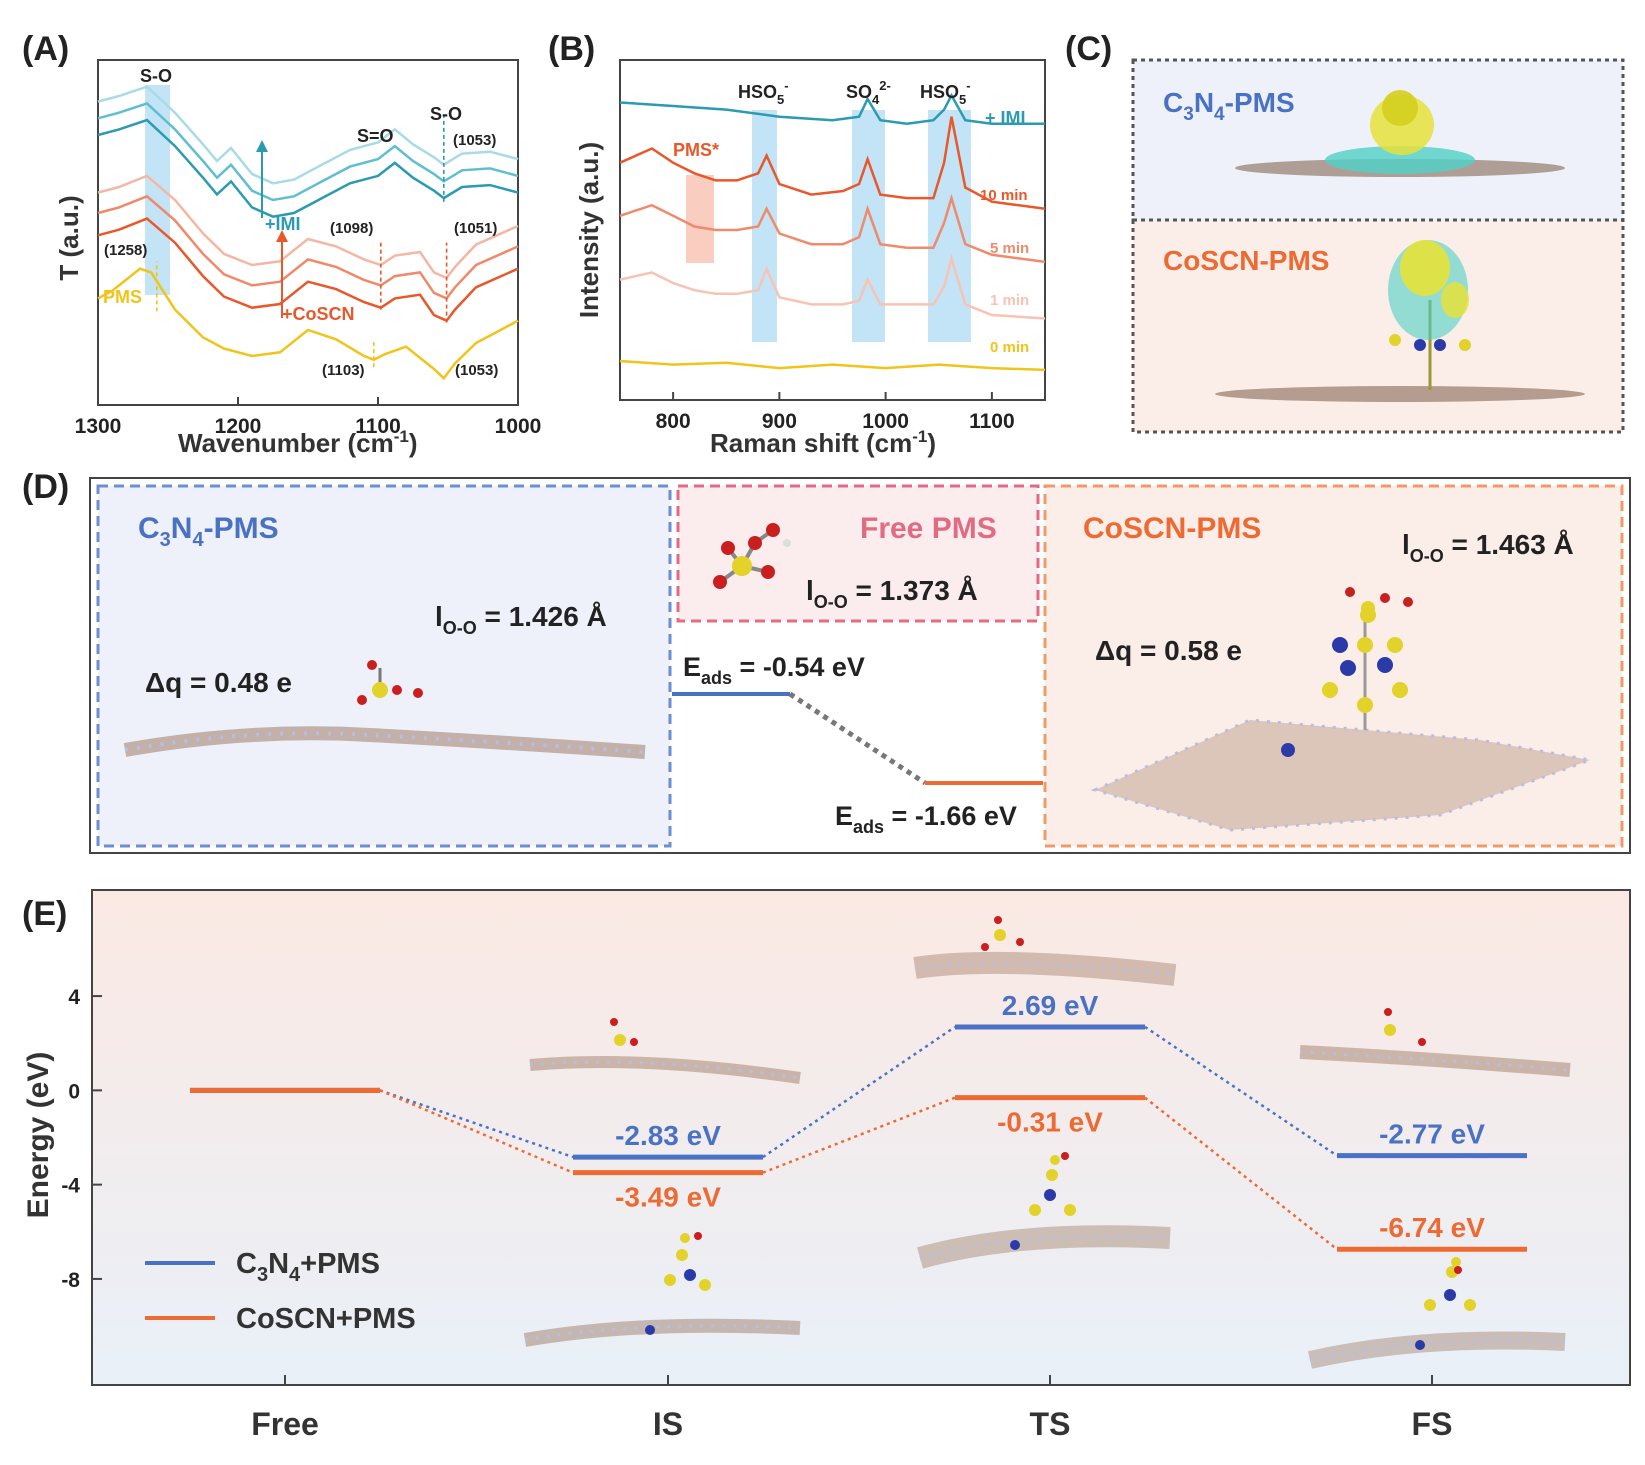 This screenshot has width=1645, height=1465. What do you see at coordinates (1005, 118) in the screenshot?
I see `curve-label-imi: + IMI` at bounding box center [1005, 118].